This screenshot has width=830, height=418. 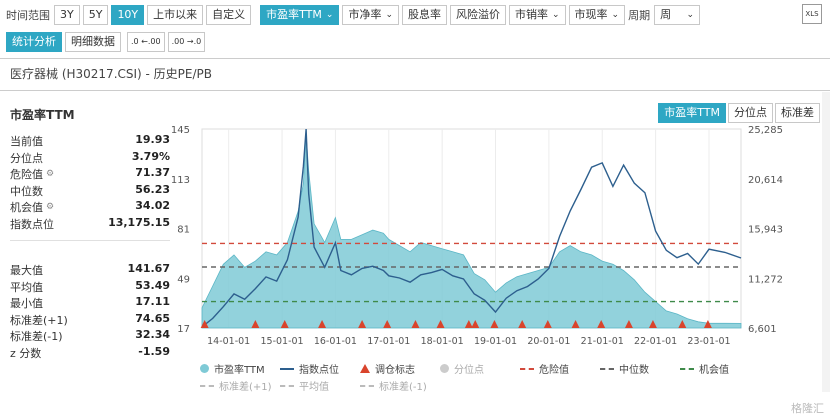 I want to click on legend-index-label: 指数点位, so click(x=319, y=370).